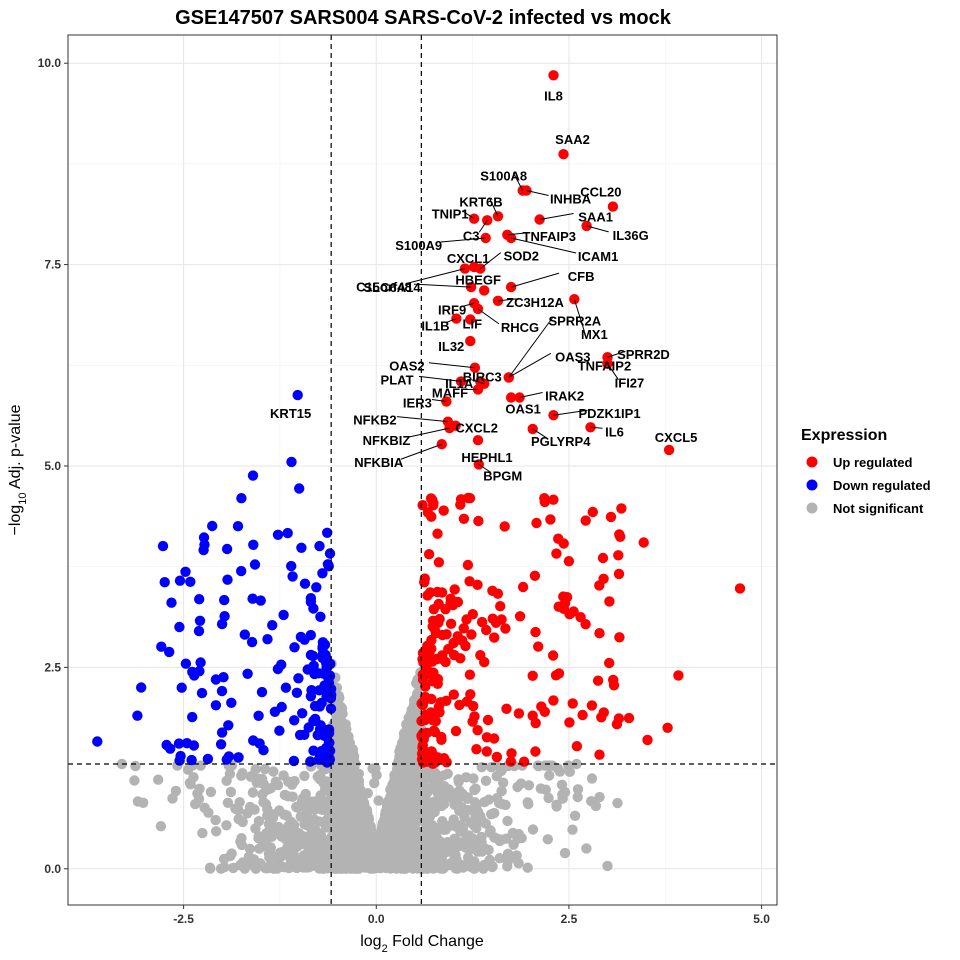  I want to click on gene-label-krt15: KRT15, so click(290, 413).